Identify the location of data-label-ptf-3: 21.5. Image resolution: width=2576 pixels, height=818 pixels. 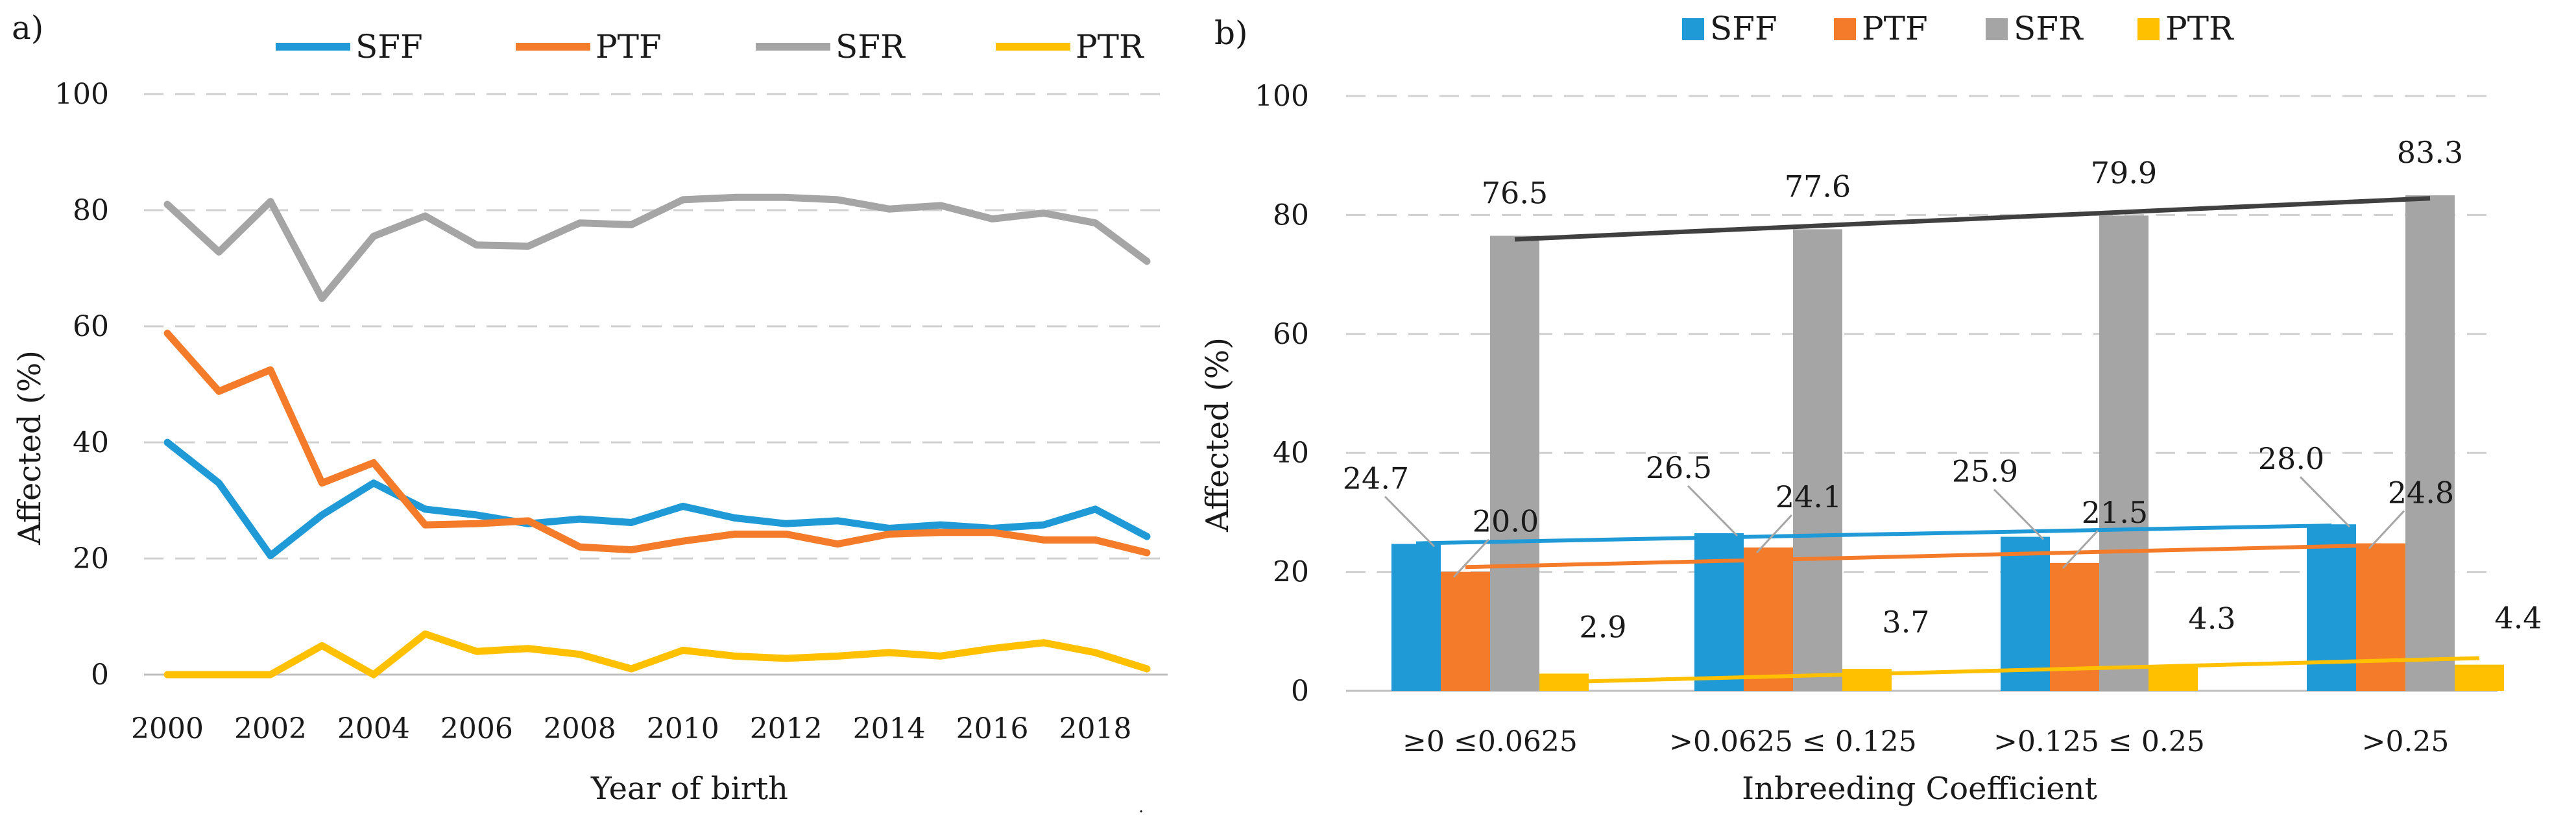
(2115, 513).